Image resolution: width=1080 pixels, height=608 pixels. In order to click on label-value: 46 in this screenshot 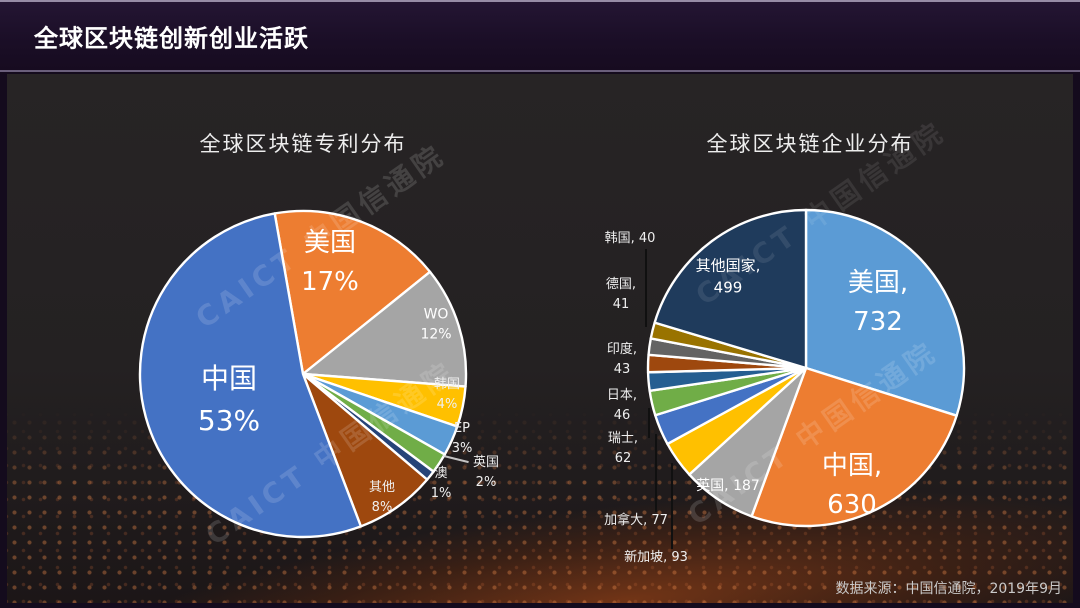, I will do `click(622, 415)`.